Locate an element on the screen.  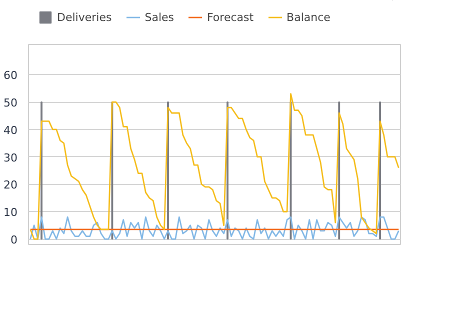
legend-label: Balance is located at coordinates (308, 17).